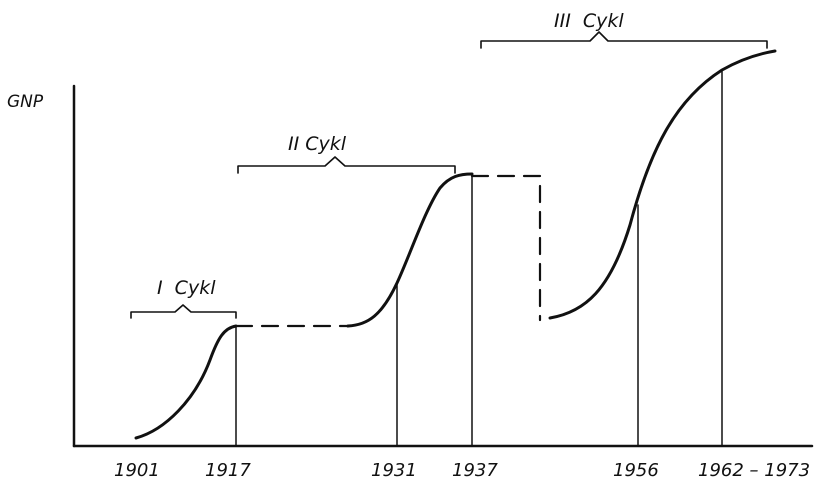  What do you see at coordinates (183, 311) in the screenshot?
I see `cycle-1-brace` at bounding box center [183, 311].